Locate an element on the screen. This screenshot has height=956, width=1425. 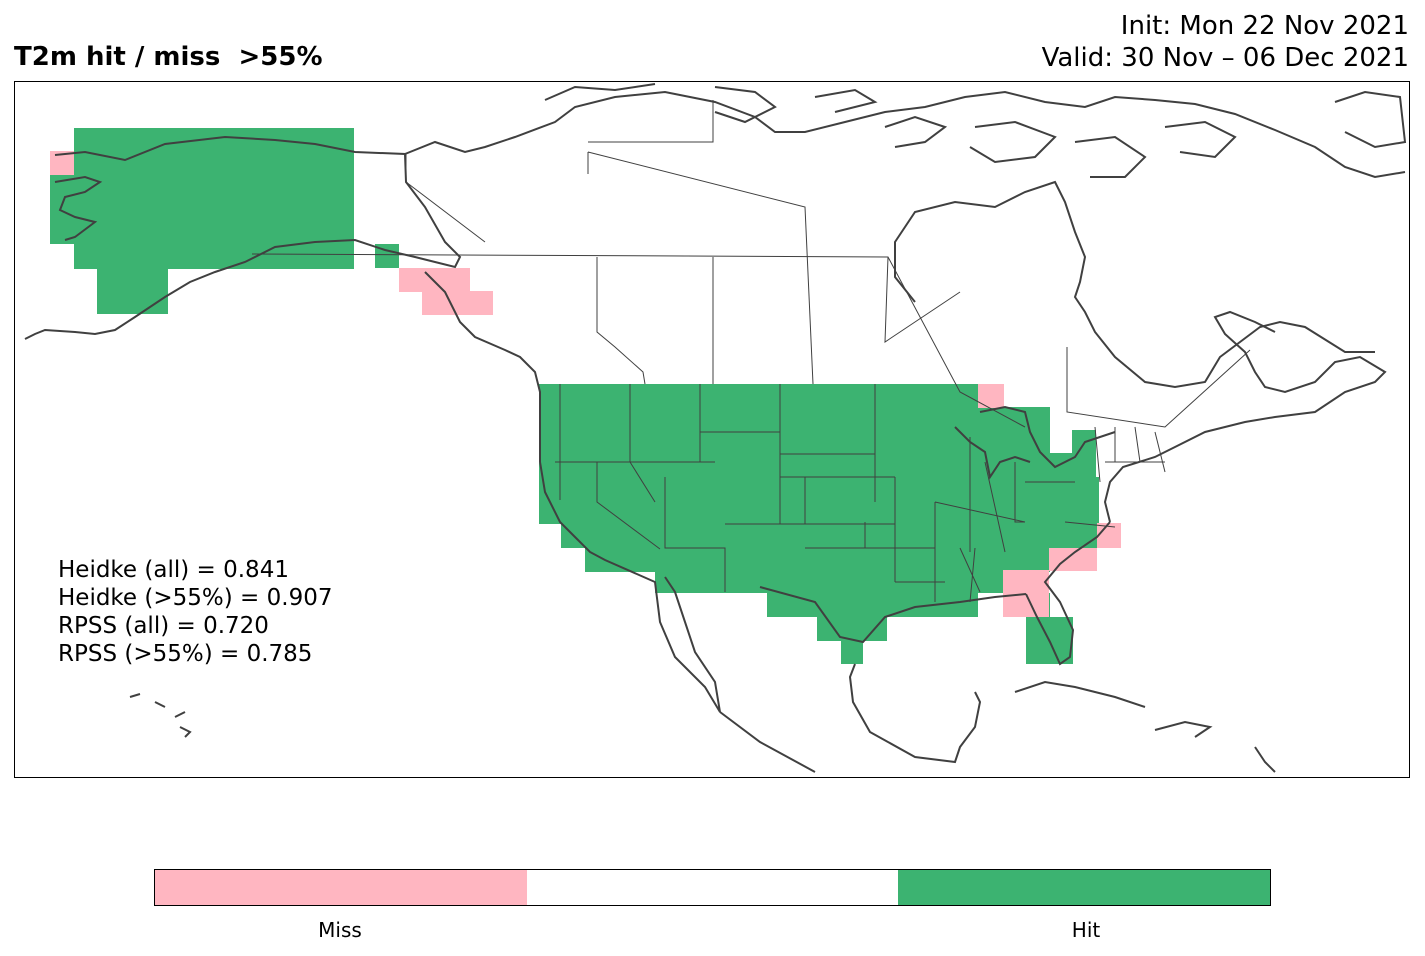
arctic-coast is located at coordinates (905, 134).